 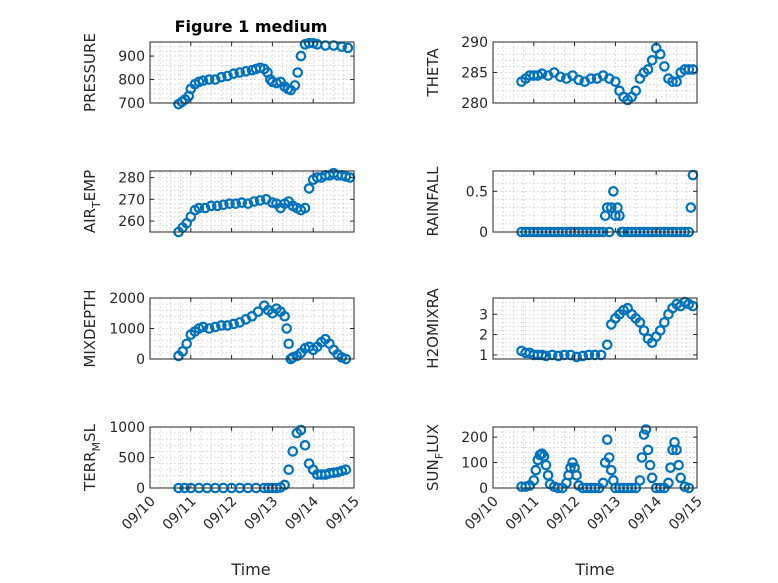 What do you see at coordinates (131, 200) in the screenshot?
I see `y-tick-label: 270` at bounding box center [131, 200].